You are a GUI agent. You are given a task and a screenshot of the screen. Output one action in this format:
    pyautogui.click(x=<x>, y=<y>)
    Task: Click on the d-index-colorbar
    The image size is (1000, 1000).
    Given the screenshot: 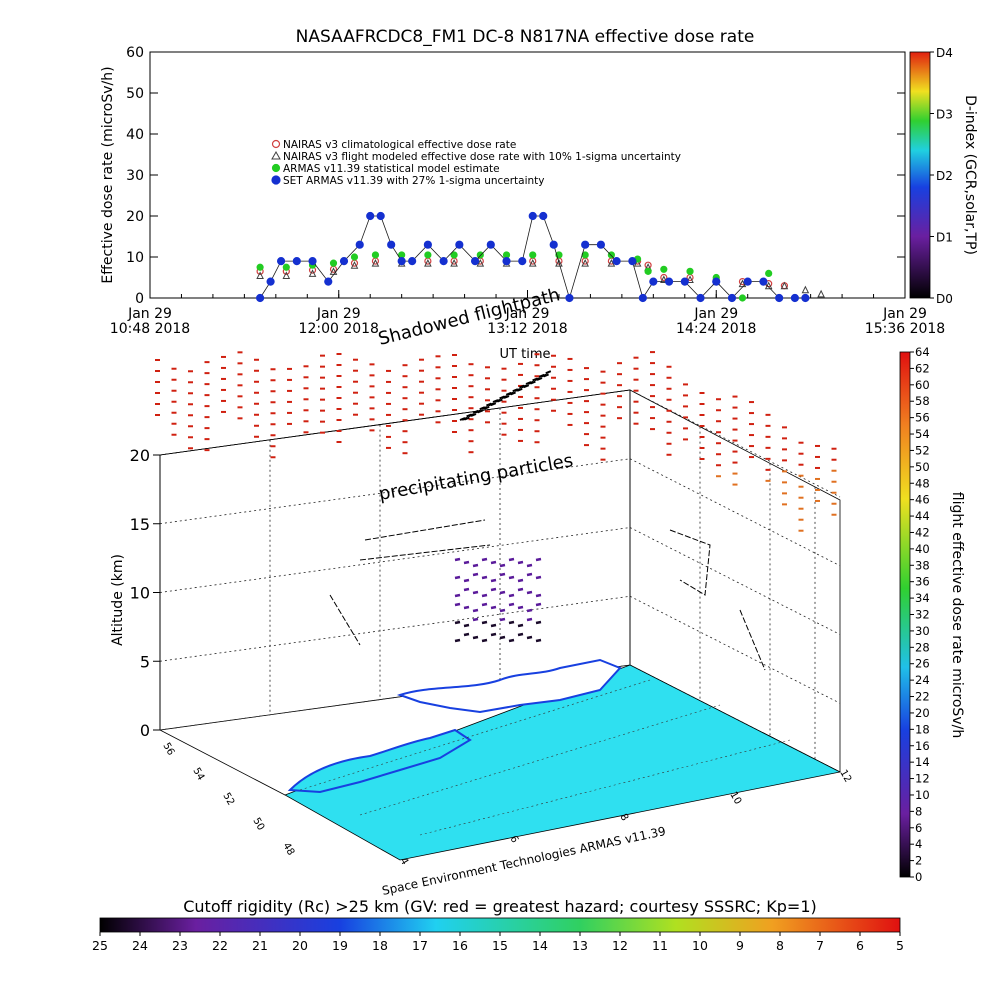 What is the action you would take?
    pyautogui.click(x=920, y=175)
    